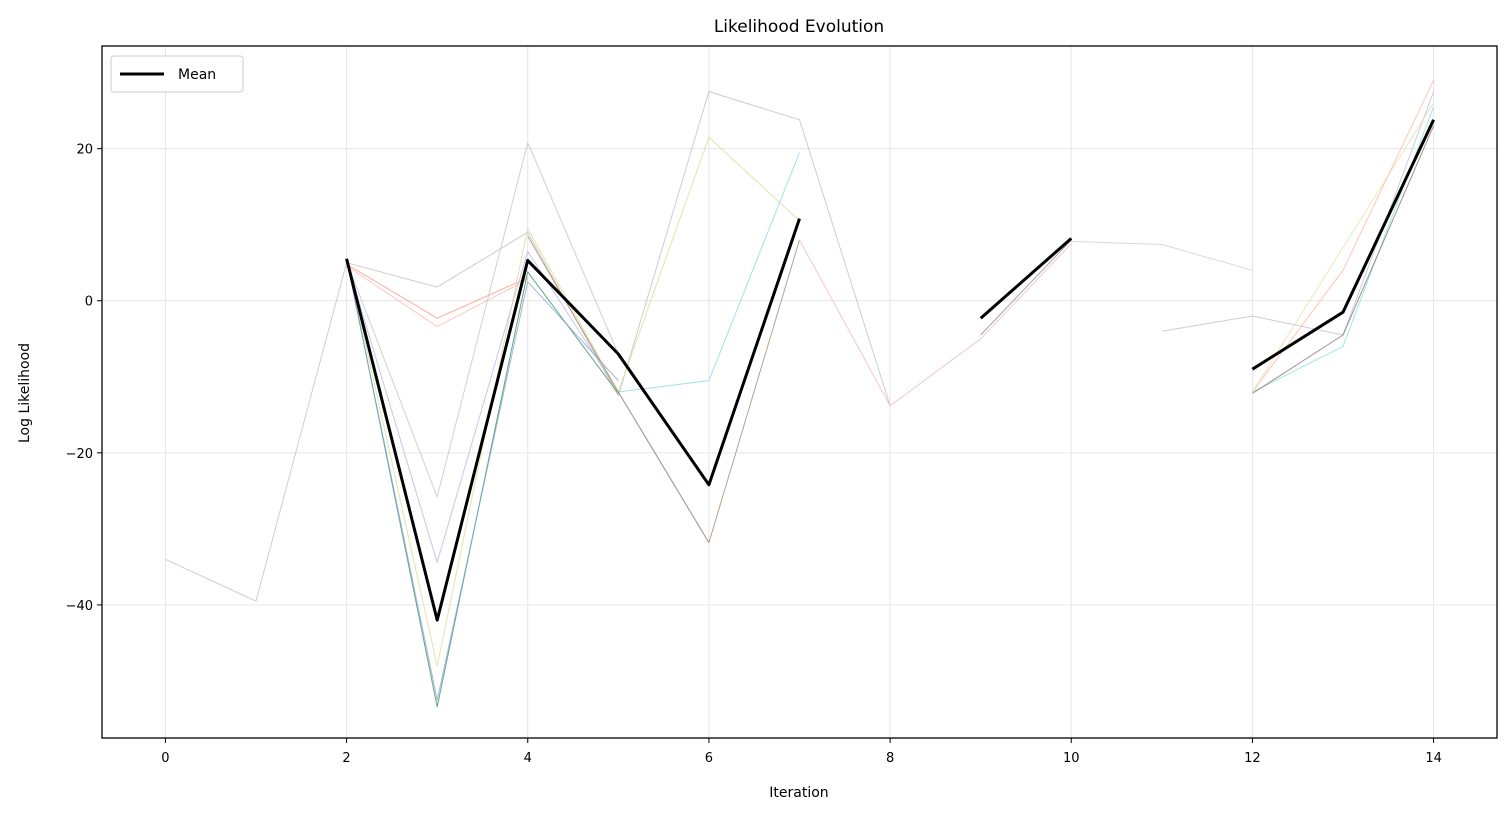  What do you see at coordinates (79, 454) in the screenshot?
I see `y-tick-label: −20` at bounding box center [79, 454].